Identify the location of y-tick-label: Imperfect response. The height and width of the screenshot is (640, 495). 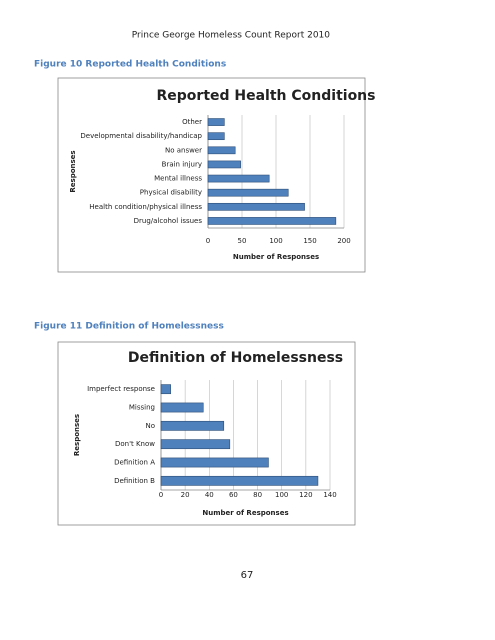
(121, 389).